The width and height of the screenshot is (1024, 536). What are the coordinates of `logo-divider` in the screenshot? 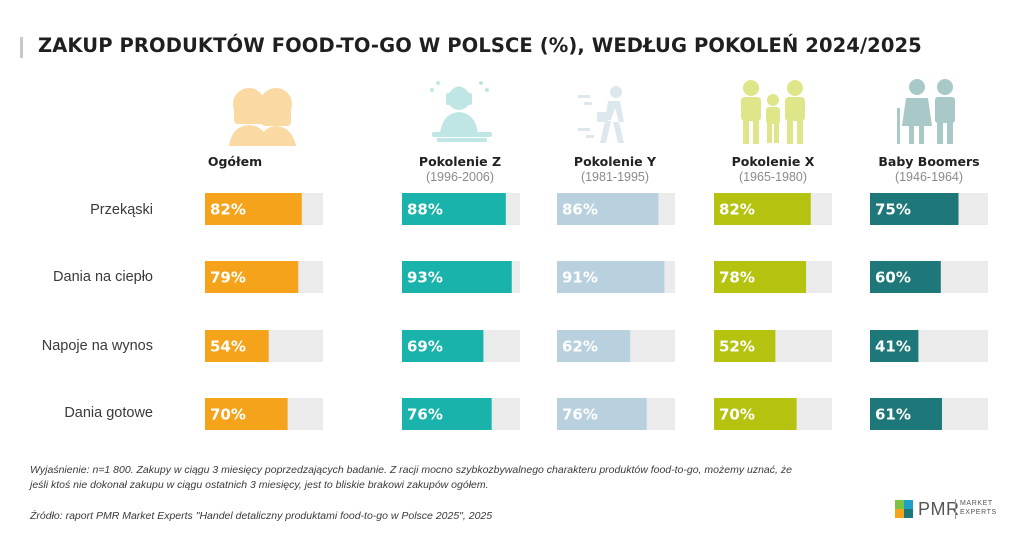 It's located at (955, 509).